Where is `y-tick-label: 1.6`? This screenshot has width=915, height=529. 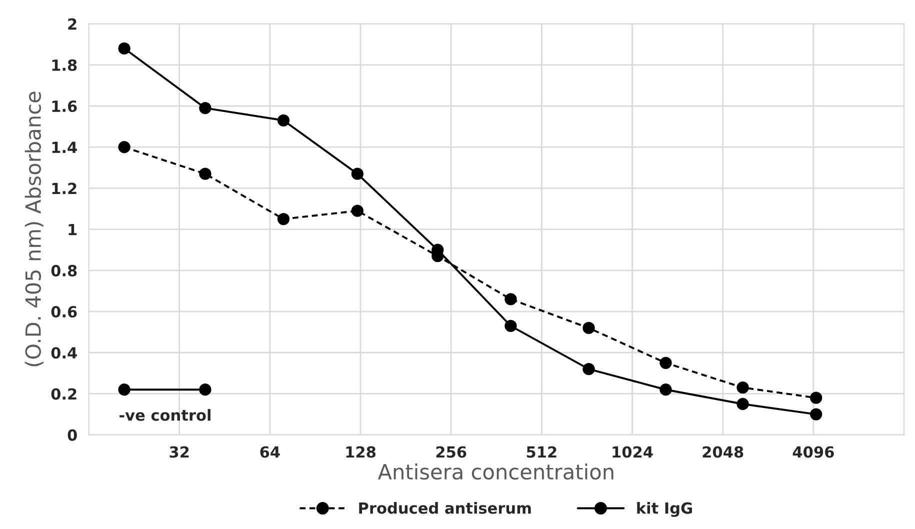 y-tick-label: 1.6 is located at coordinates (64, 106).